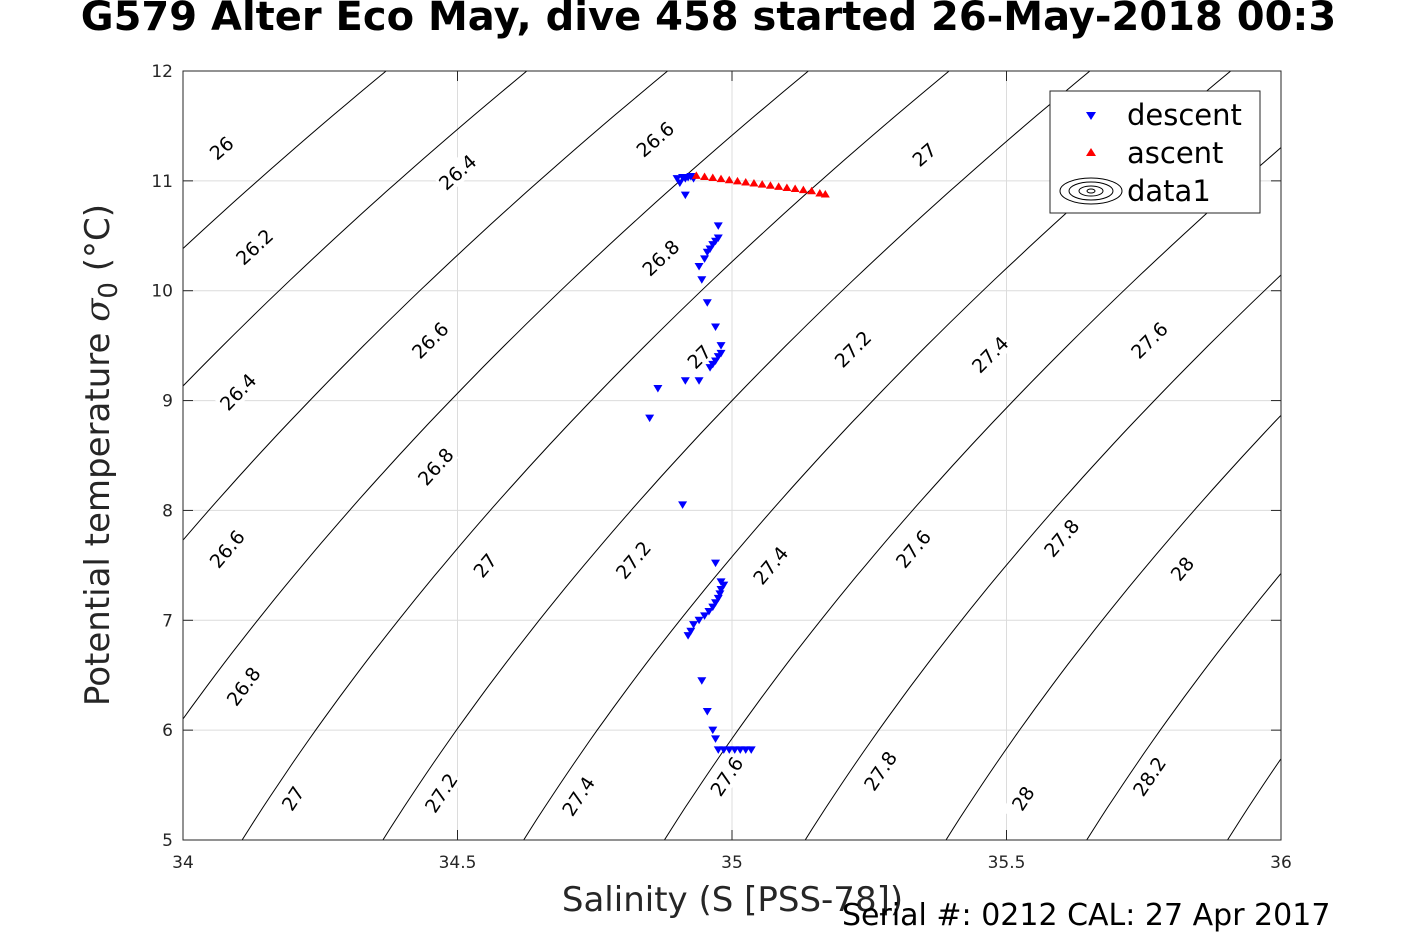 The height and width of the screenshot is (945, 1417). What do you see at coordinates (162, 292) in the screenshot?
I see `y-tick-label: 10` at bounding box center [162, 292].